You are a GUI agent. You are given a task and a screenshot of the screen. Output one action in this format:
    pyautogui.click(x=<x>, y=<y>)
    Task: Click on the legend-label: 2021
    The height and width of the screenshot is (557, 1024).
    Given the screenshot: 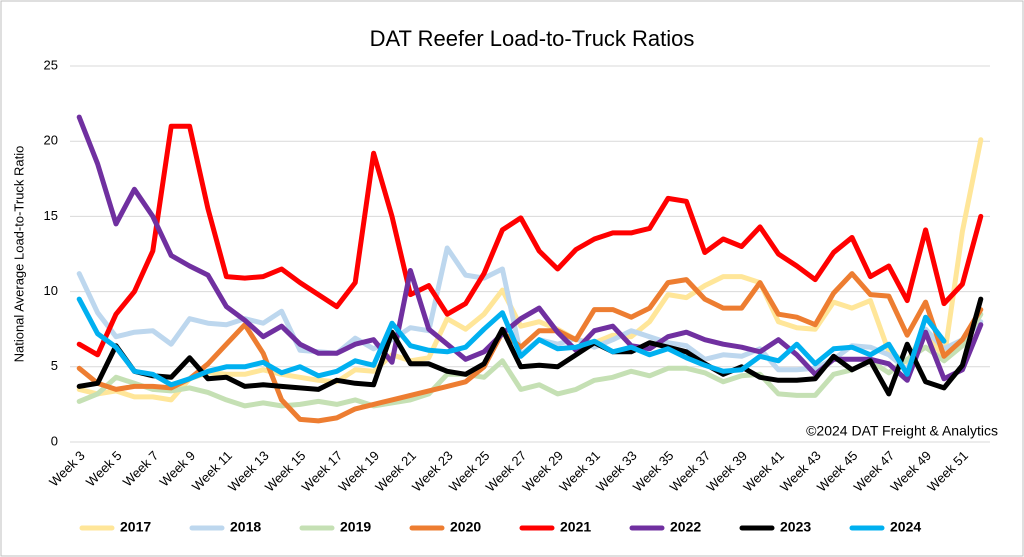 What is the action you would take?
    pyautogui.click(x=575, y=527)
    